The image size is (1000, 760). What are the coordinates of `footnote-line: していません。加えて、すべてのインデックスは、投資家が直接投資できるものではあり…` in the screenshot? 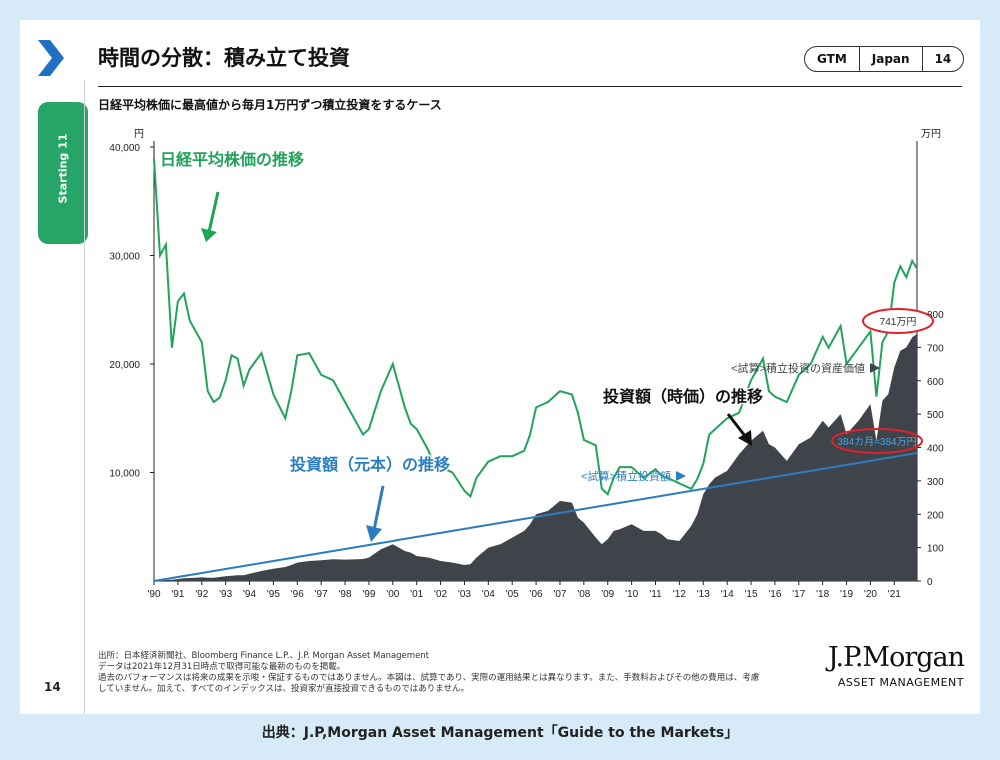 It's located at (284, 689).